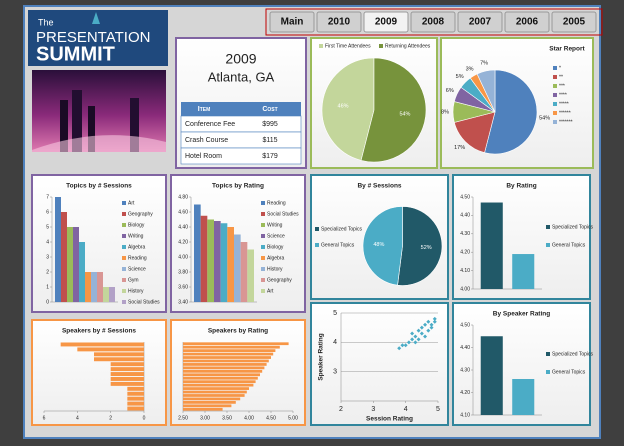  I want to click on legend-label: Returning Attendees, so click(408, 46).